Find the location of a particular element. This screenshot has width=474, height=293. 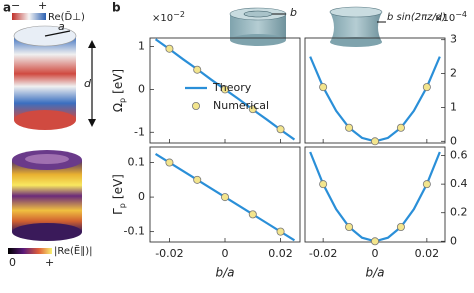

y-axis-label: Ωp [eV] is located at coordinates (119, 90).